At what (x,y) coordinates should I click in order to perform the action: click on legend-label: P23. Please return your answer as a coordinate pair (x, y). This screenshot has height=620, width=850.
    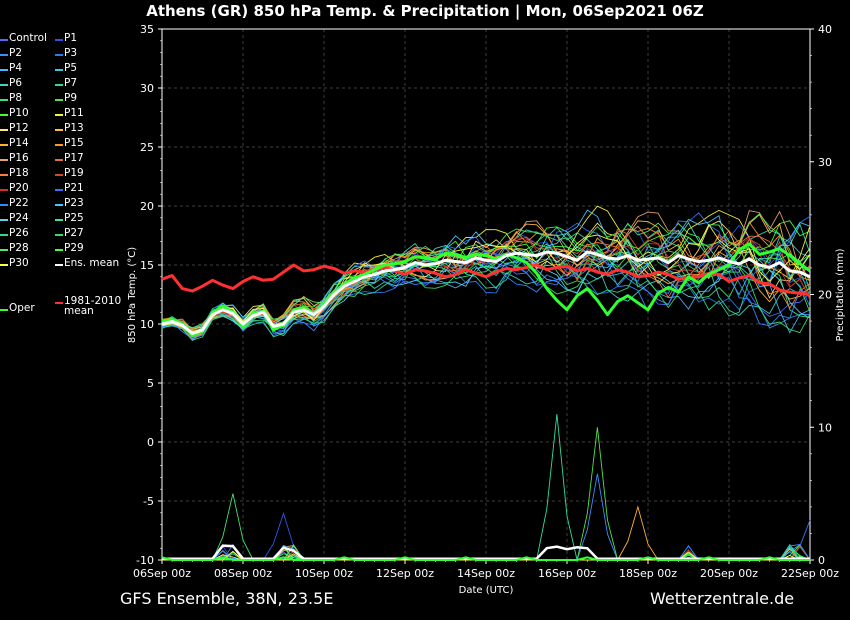
    Looking at the image, I should click on (74, 203).